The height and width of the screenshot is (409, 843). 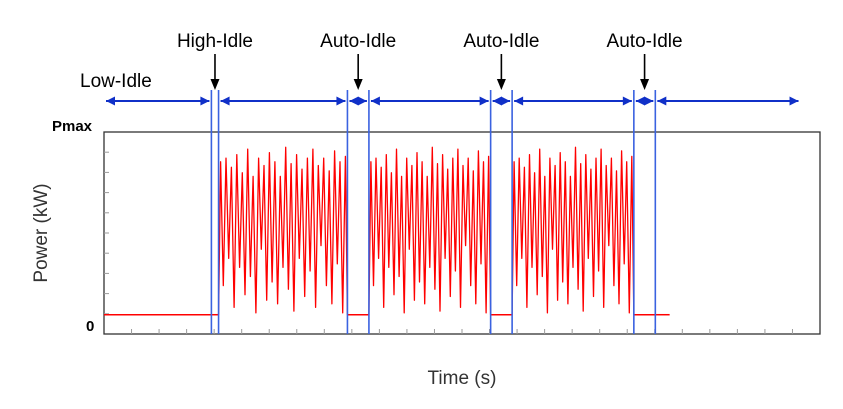 I want to click on phase-interval-arrows, so click(x=452, y=101).